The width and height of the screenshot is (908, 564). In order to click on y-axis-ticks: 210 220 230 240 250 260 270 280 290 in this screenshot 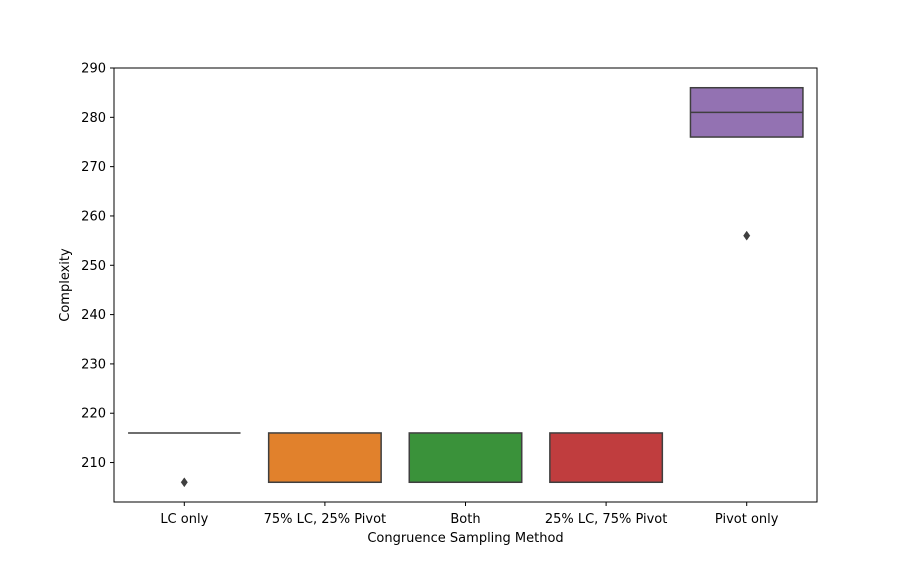, I will do `click(97, 266)`.